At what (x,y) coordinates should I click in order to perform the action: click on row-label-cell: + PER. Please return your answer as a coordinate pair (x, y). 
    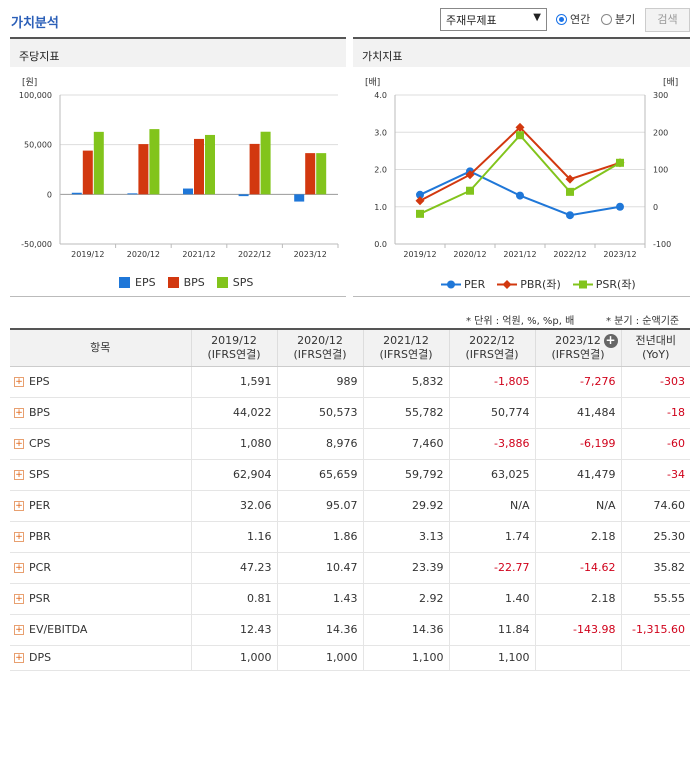
    Looking at the image, I should click on (100, 506).